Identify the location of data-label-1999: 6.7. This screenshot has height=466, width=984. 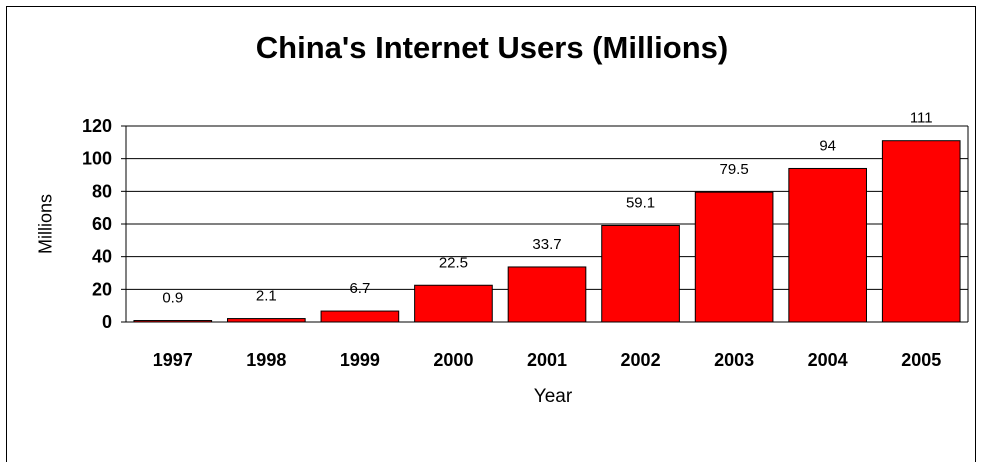
(359, 288).